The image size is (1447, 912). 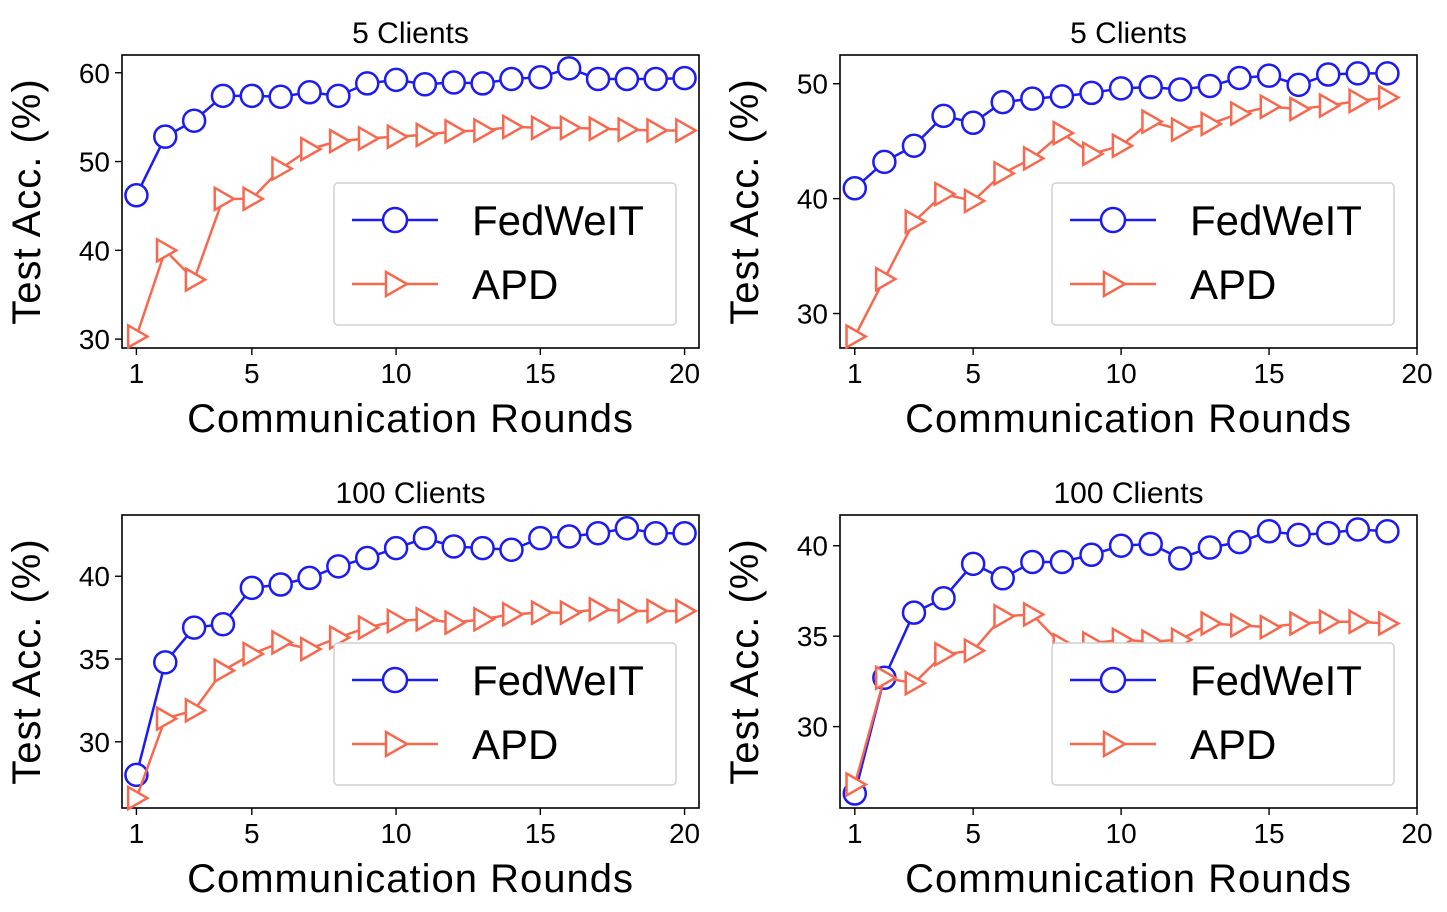 I want to click on legend-box, so click(x=1223, y=254).